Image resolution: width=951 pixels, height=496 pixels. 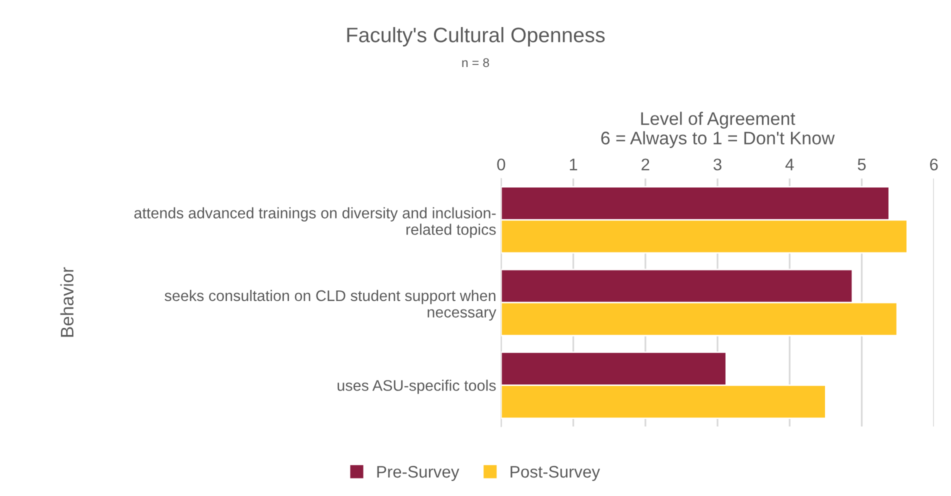 I want to click on x-tick-label: 2, so click(x=646, y=164).